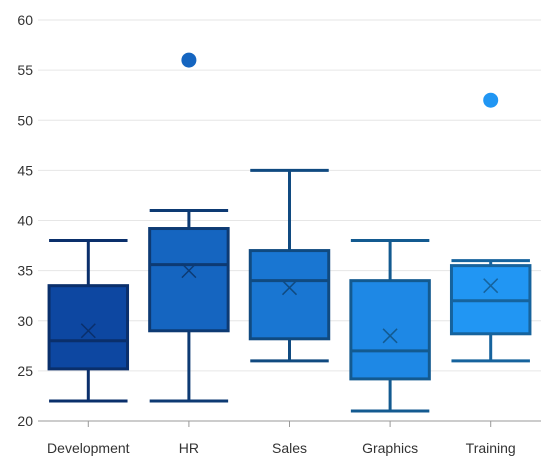  Describe the element at coordinates (490, 227) in the screenshot. I see `box-training` at that location.